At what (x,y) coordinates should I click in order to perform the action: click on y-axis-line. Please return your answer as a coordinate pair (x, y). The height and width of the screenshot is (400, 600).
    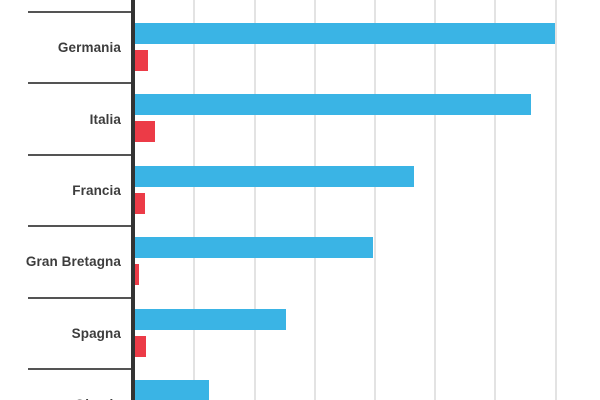
    Looking at the image, I should click on (132, 200).